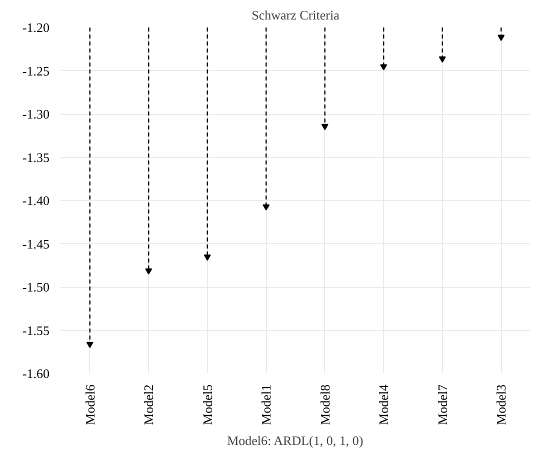 This screenshot has height=454, width=551. Describe the element at coordinates (36, 157) in the screenshot. I see `y-tick-label: -1.35` at that location.